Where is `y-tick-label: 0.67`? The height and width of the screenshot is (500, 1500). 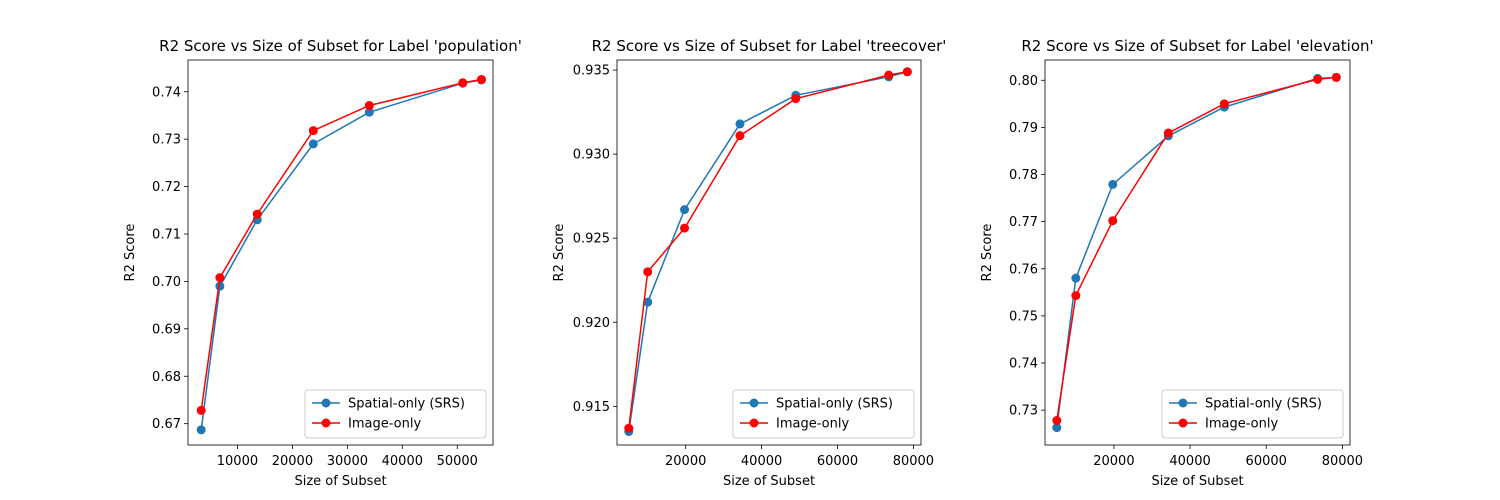
y-tick-label: 0.67 is located at coordinates (166, 424).